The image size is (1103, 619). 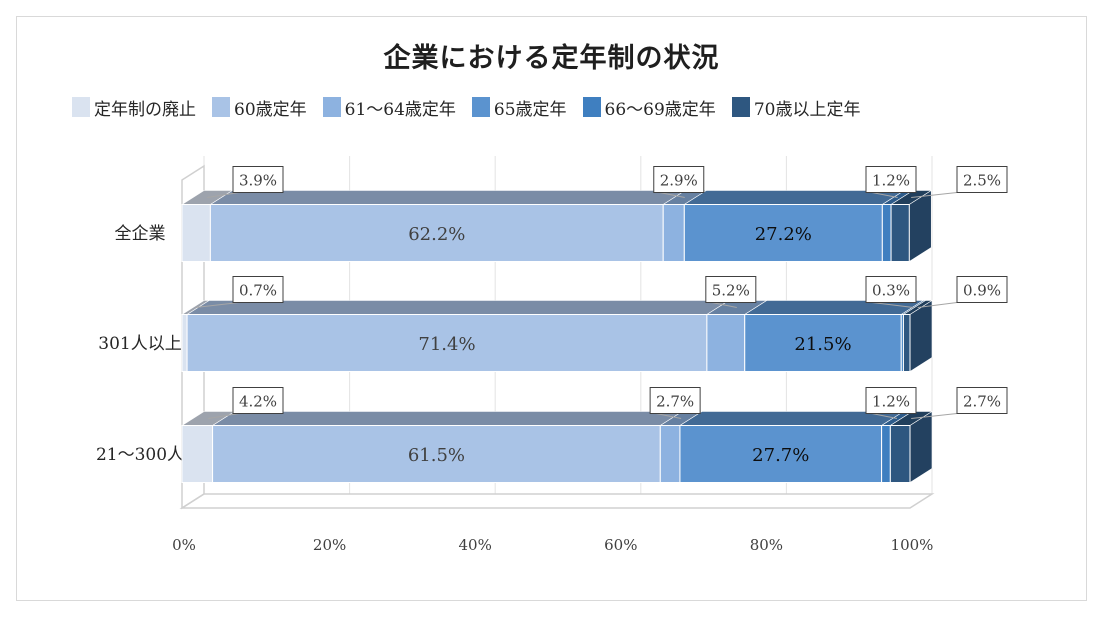 What do you see at coordinates (530, 109) in the screenshot?
I see `legend-label: 65歳定年` at bounding box center [530, 109].